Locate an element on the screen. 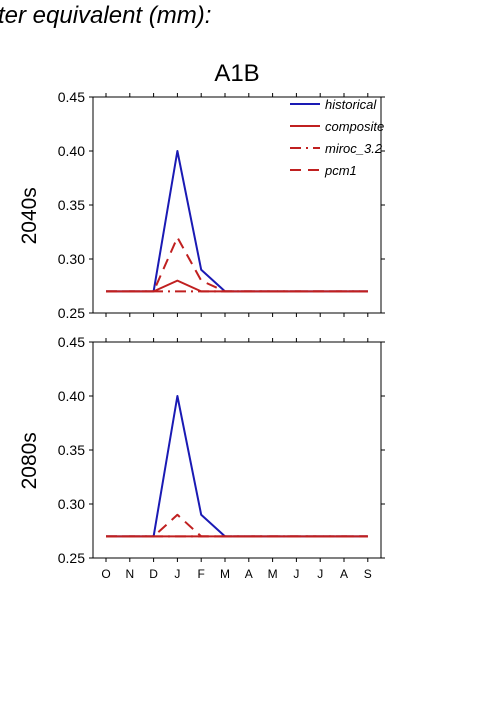 This screenshot has width=501, height=709. chart-title: A1B is located at coordinates (236, 73).